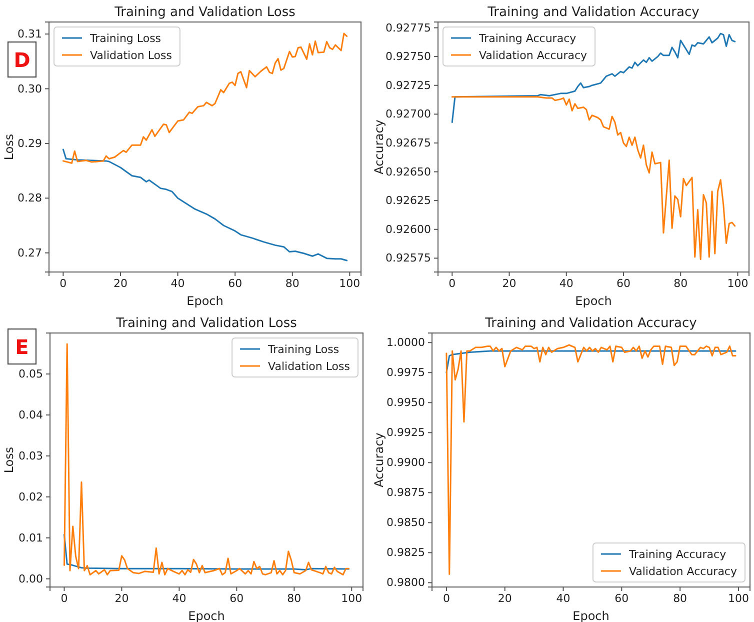 This screenshot has width=754, height=622. Describe the element at coordinates (30, 34) in the screenshot. I see `y-tick-label: 0.31` at that location.